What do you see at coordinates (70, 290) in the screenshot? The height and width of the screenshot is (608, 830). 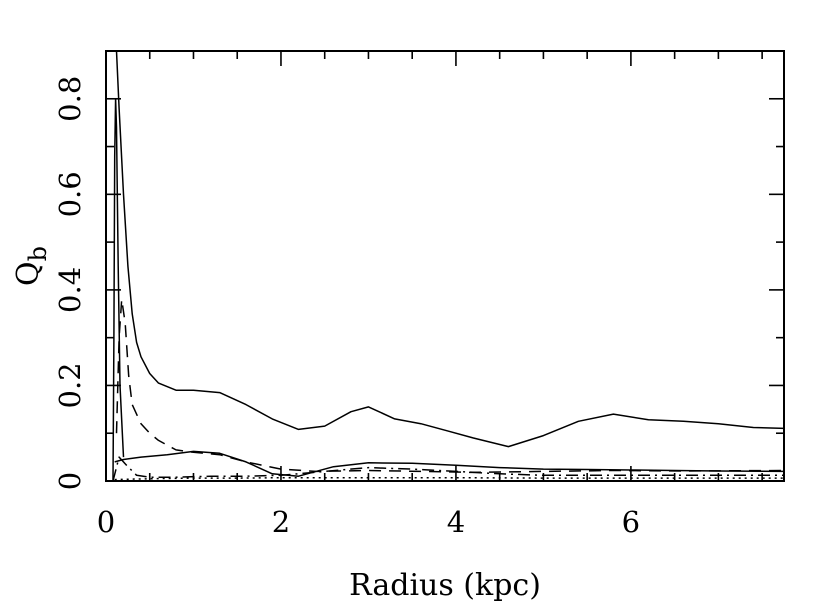 I see `y-tick-label: 0.4` at bounding box center [70, 290].